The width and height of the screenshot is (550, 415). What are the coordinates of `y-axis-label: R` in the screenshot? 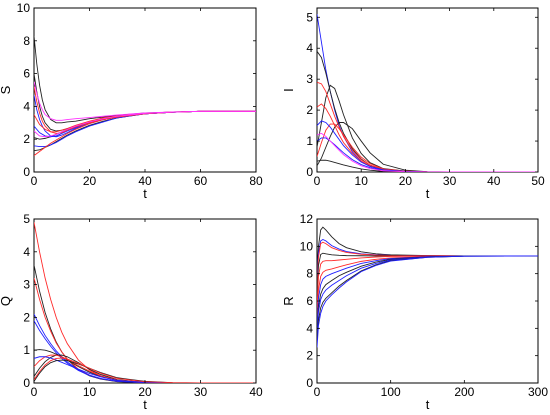 It's located at (288, 300).